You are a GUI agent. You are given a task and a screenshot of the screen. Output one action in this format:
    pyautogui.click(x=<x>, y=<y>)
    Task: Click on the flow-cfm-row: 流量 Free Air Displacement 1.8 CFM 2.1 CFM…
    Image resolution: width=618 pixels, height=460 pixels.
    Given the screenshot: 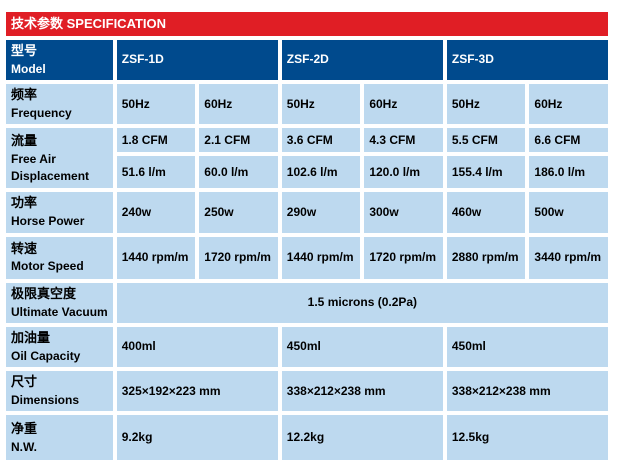 What is the action you would take?
    pyautogui.click(x=307, y=158)
    